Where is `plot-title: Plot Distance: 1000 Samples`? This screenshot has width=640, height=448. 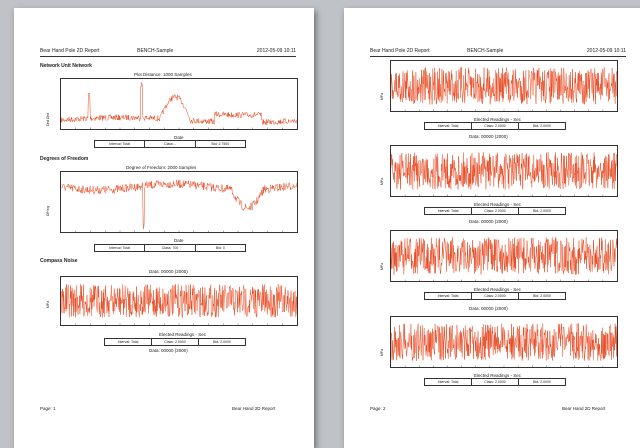 plot-title: Plot Distance: 1000 Samples is located at coordinates (163, 74).